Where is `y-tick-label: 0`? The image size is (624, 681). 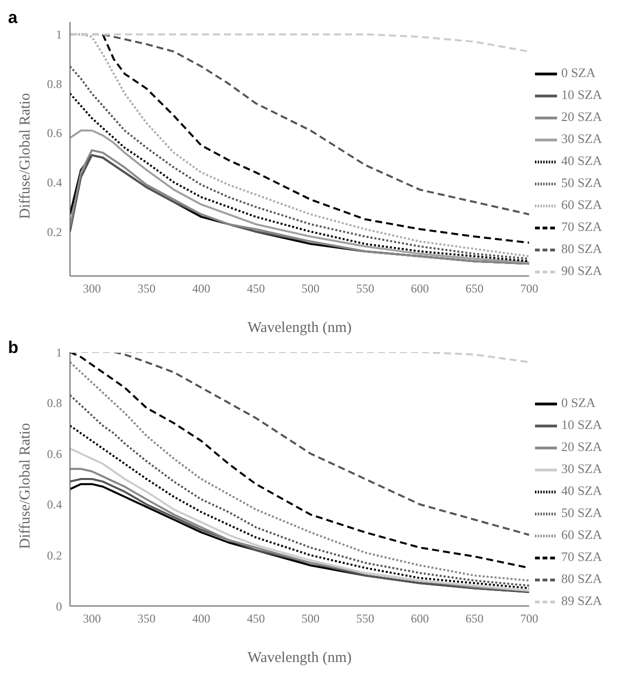
y-tick-label: 0 is located at coordinates (59, 606).